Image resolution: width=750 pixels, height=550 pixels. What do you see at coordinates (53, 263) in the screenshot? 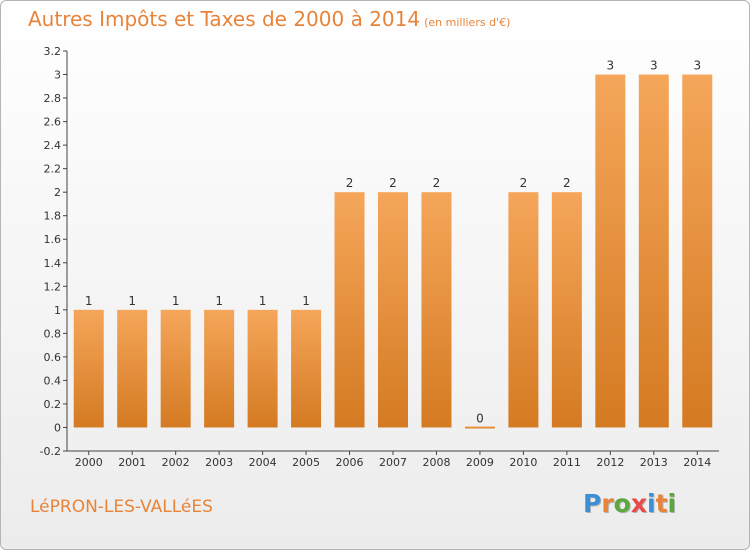
I see `y-tick-label: 1.4` at bounding box center [53, 263].